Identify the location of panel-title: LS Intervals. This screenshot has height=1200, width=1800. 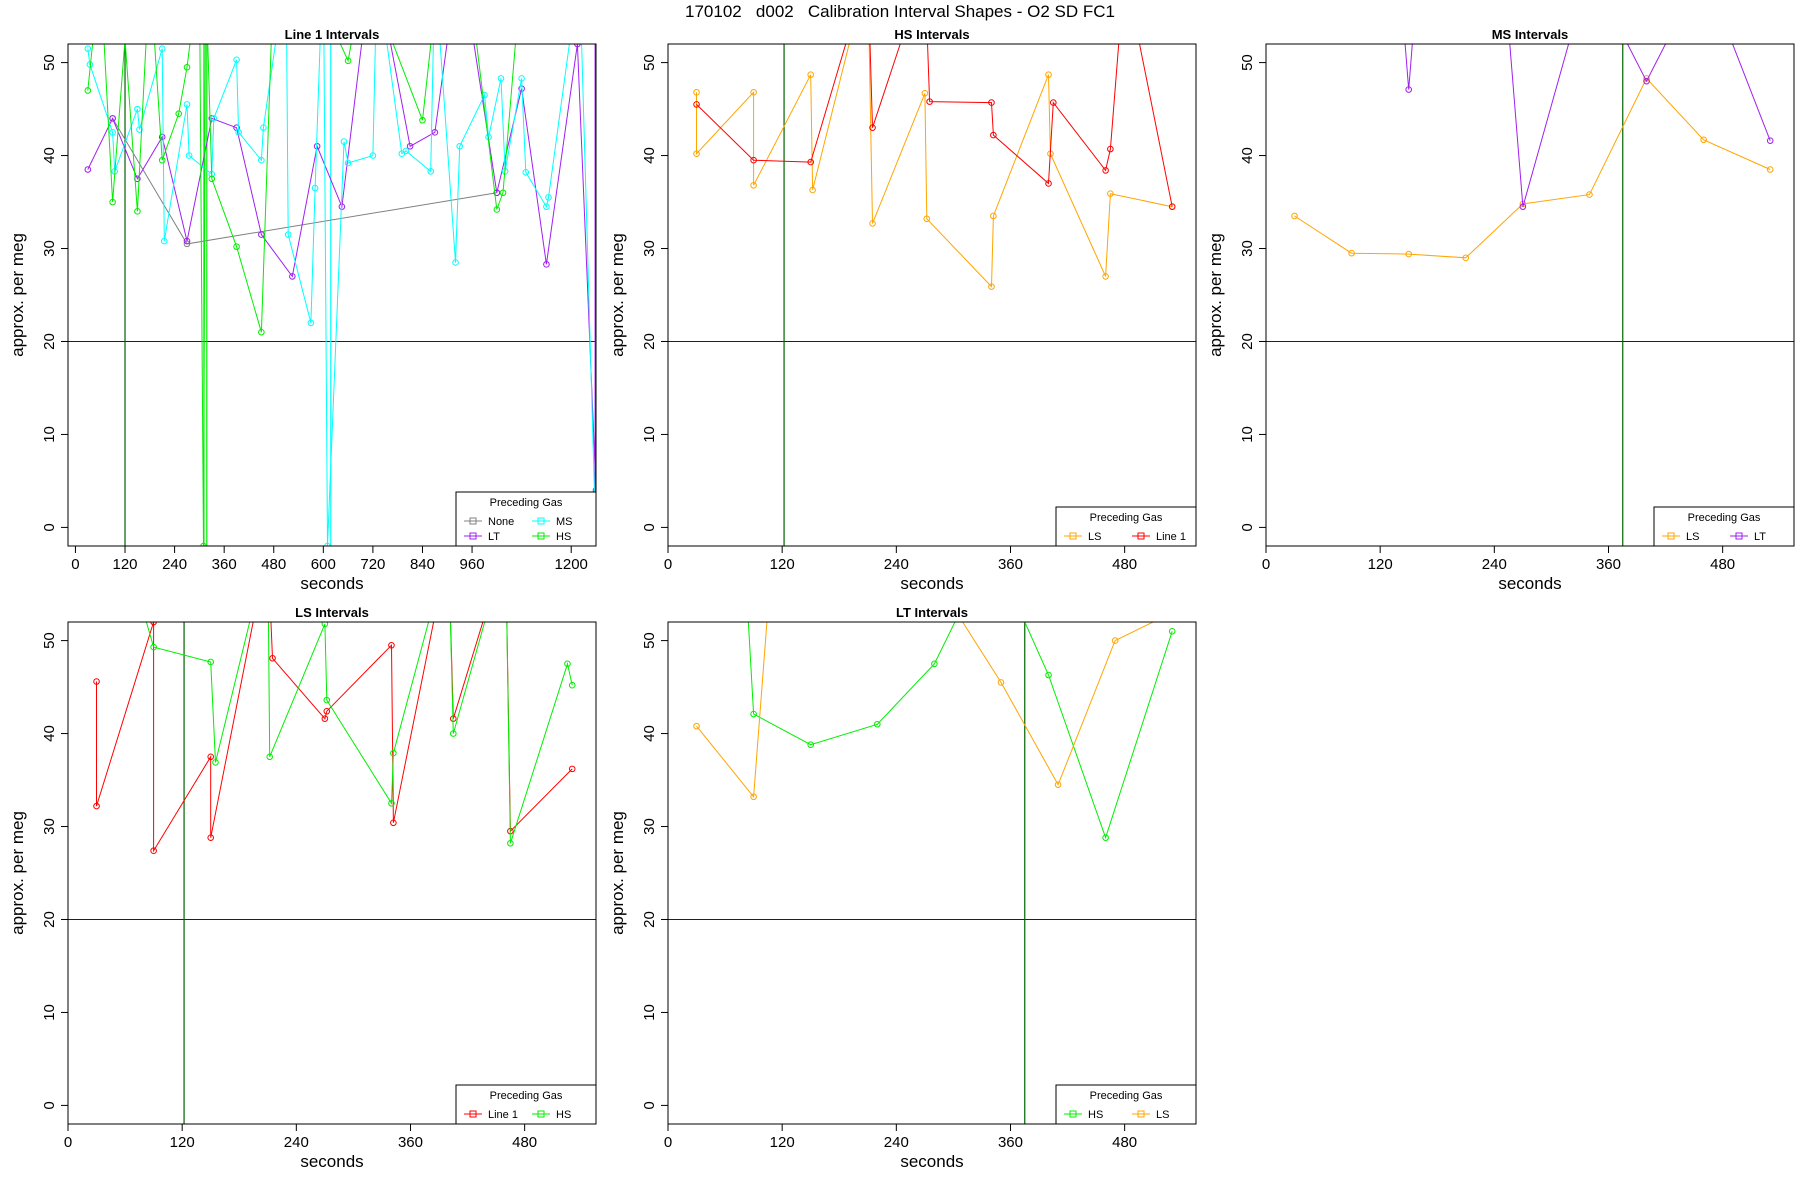
(332, 612).